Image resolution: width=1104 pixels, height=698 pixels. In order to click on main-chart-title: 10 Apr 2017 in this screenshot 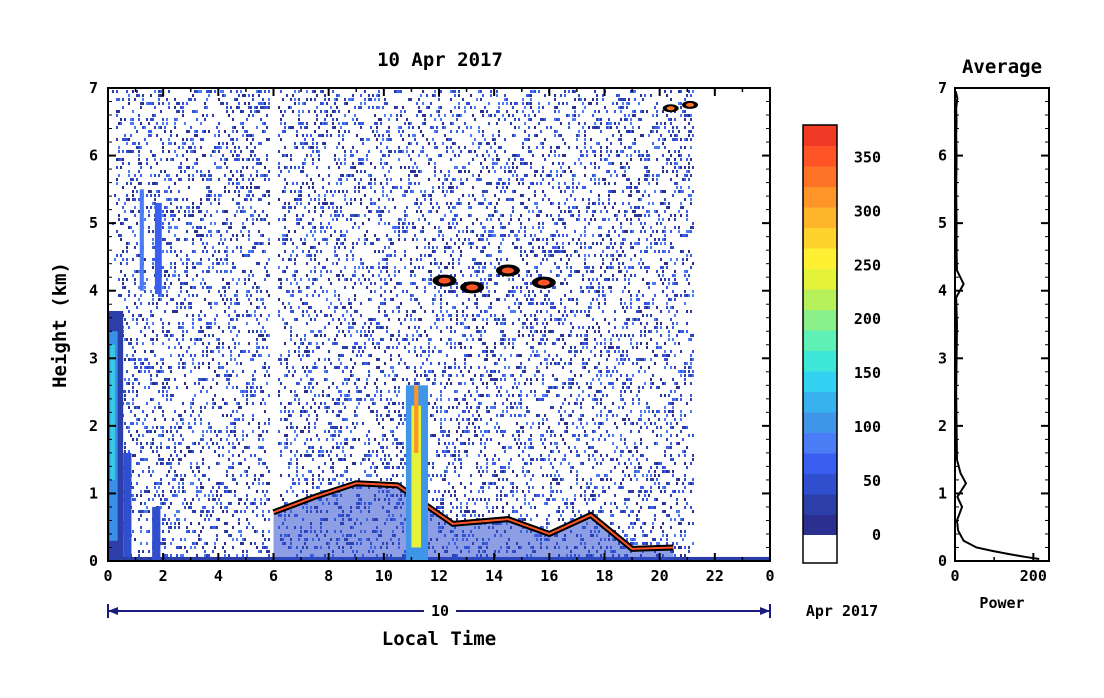, I will do `click(440, 60)`.